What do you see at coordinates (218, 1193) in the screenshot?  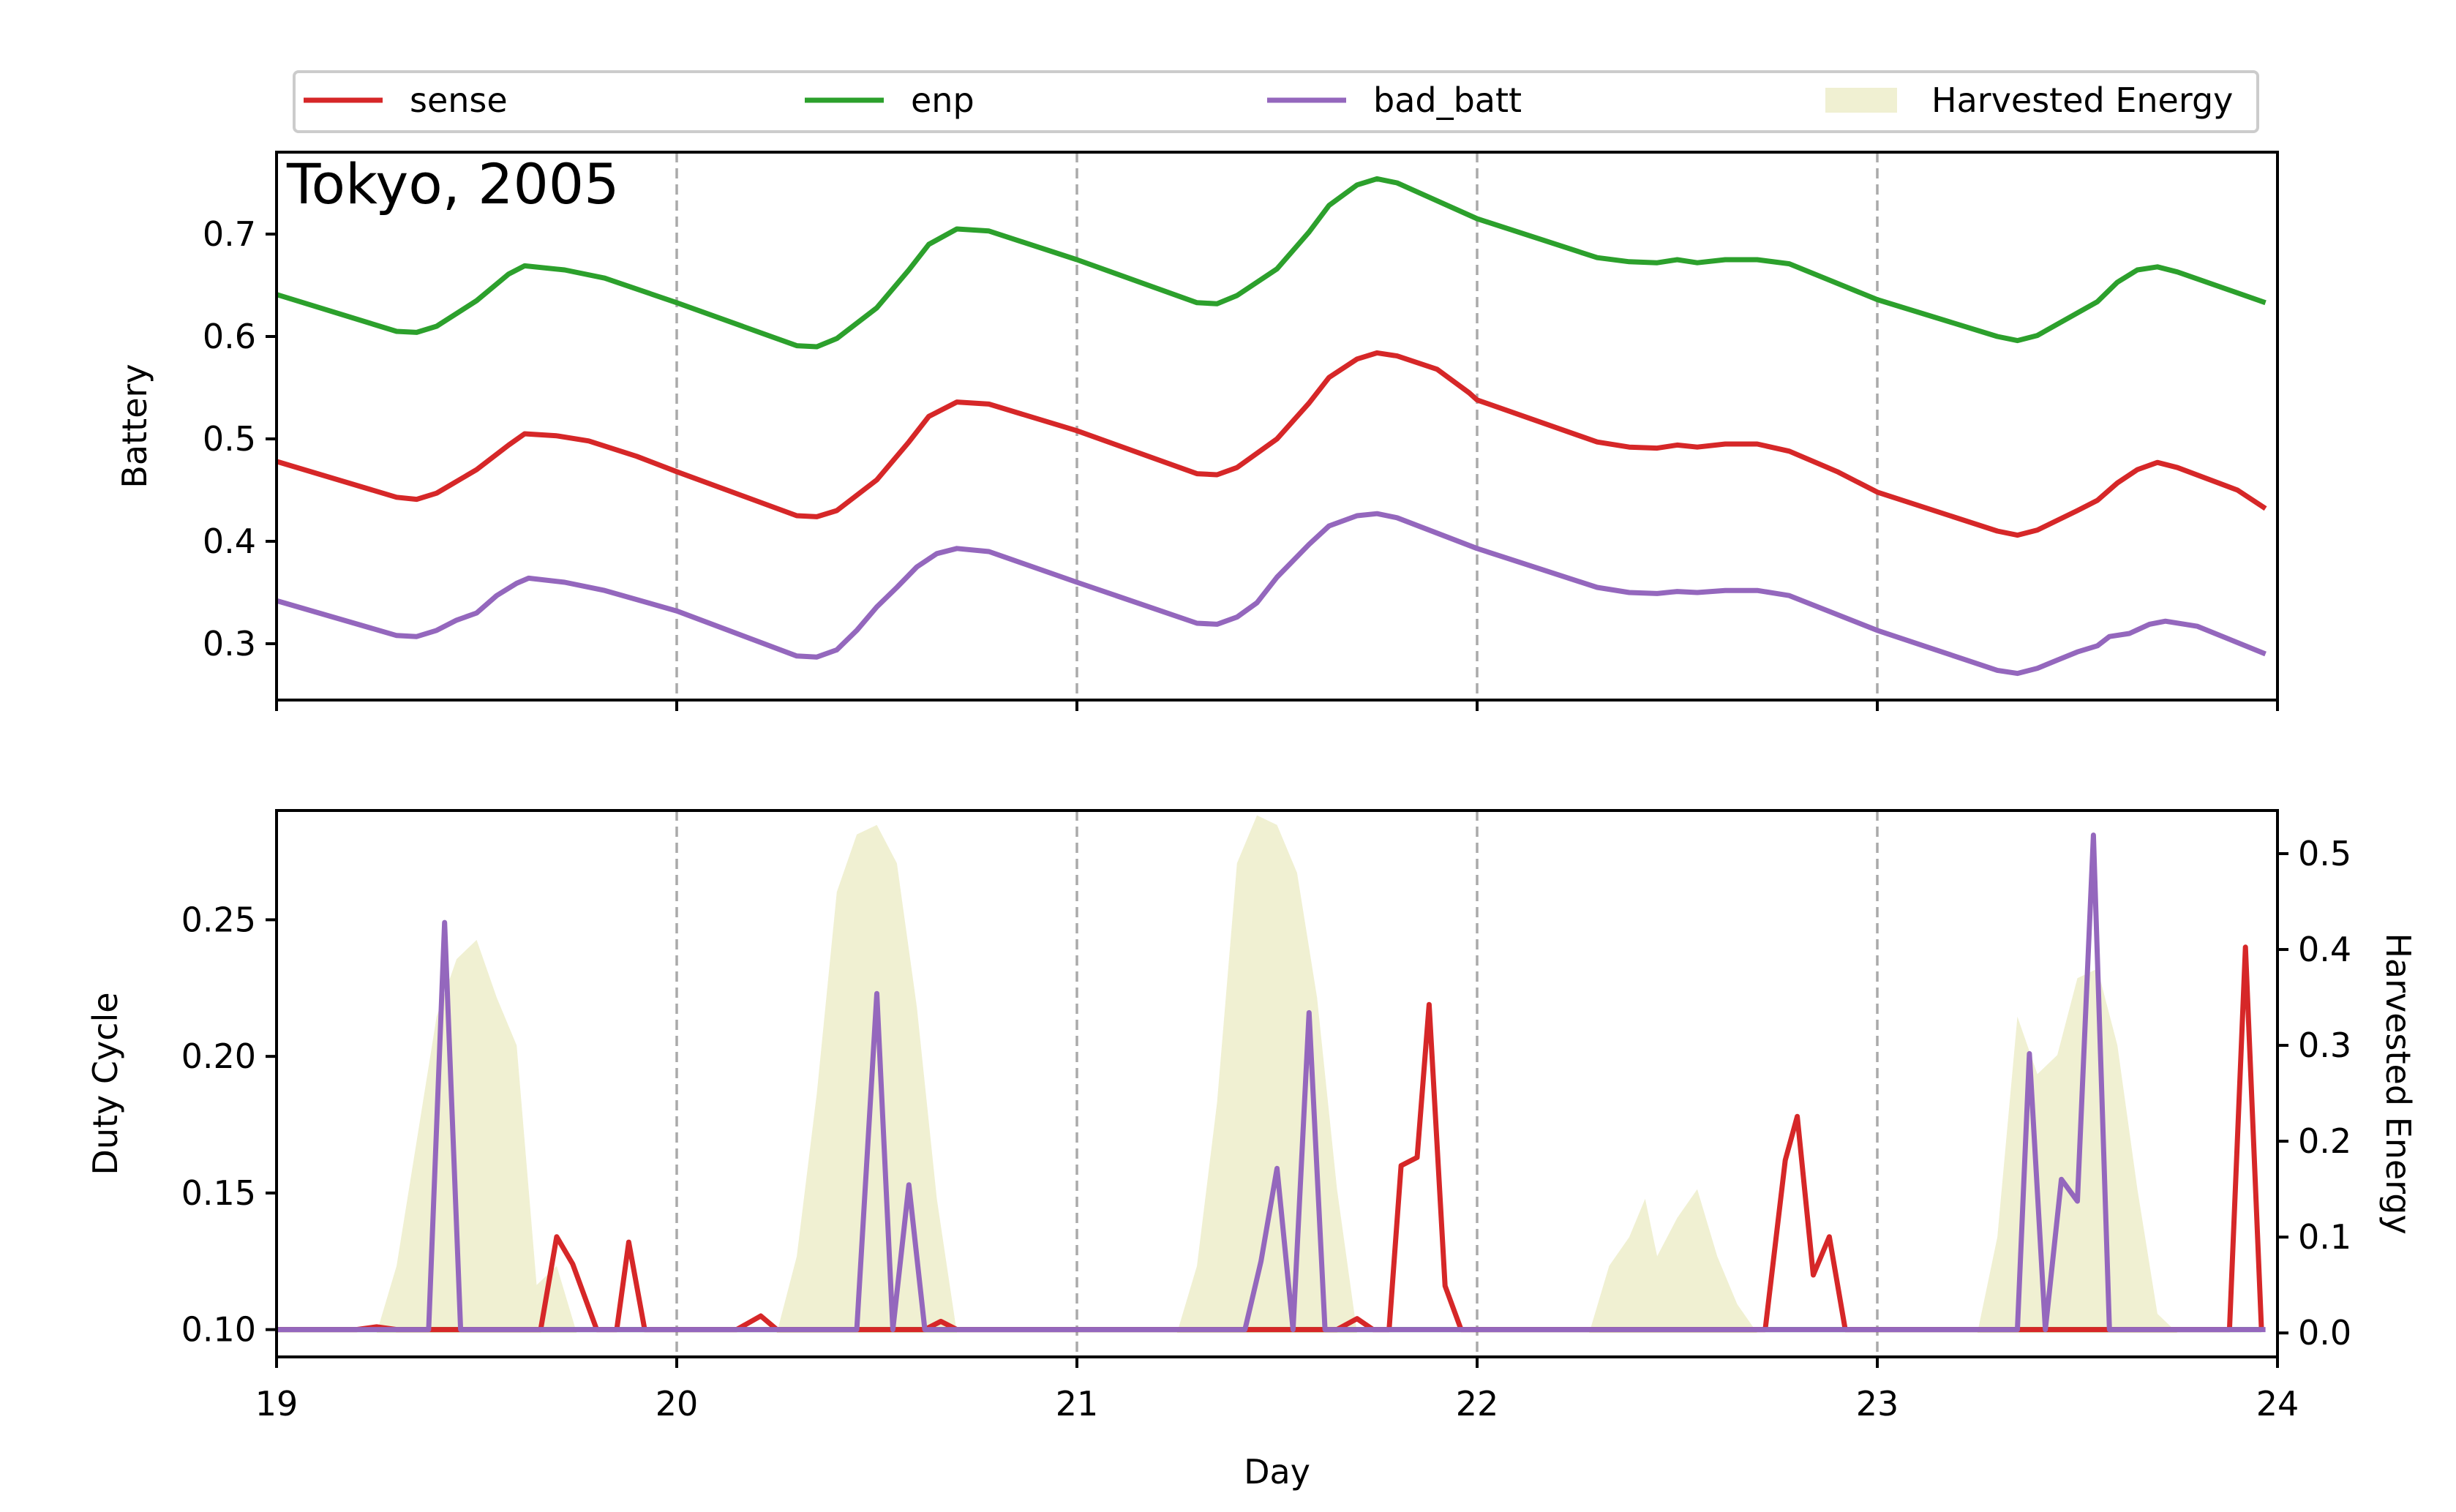 I see `bottom-y-tick-label: 0.15` at bounding box center [218, 1193].